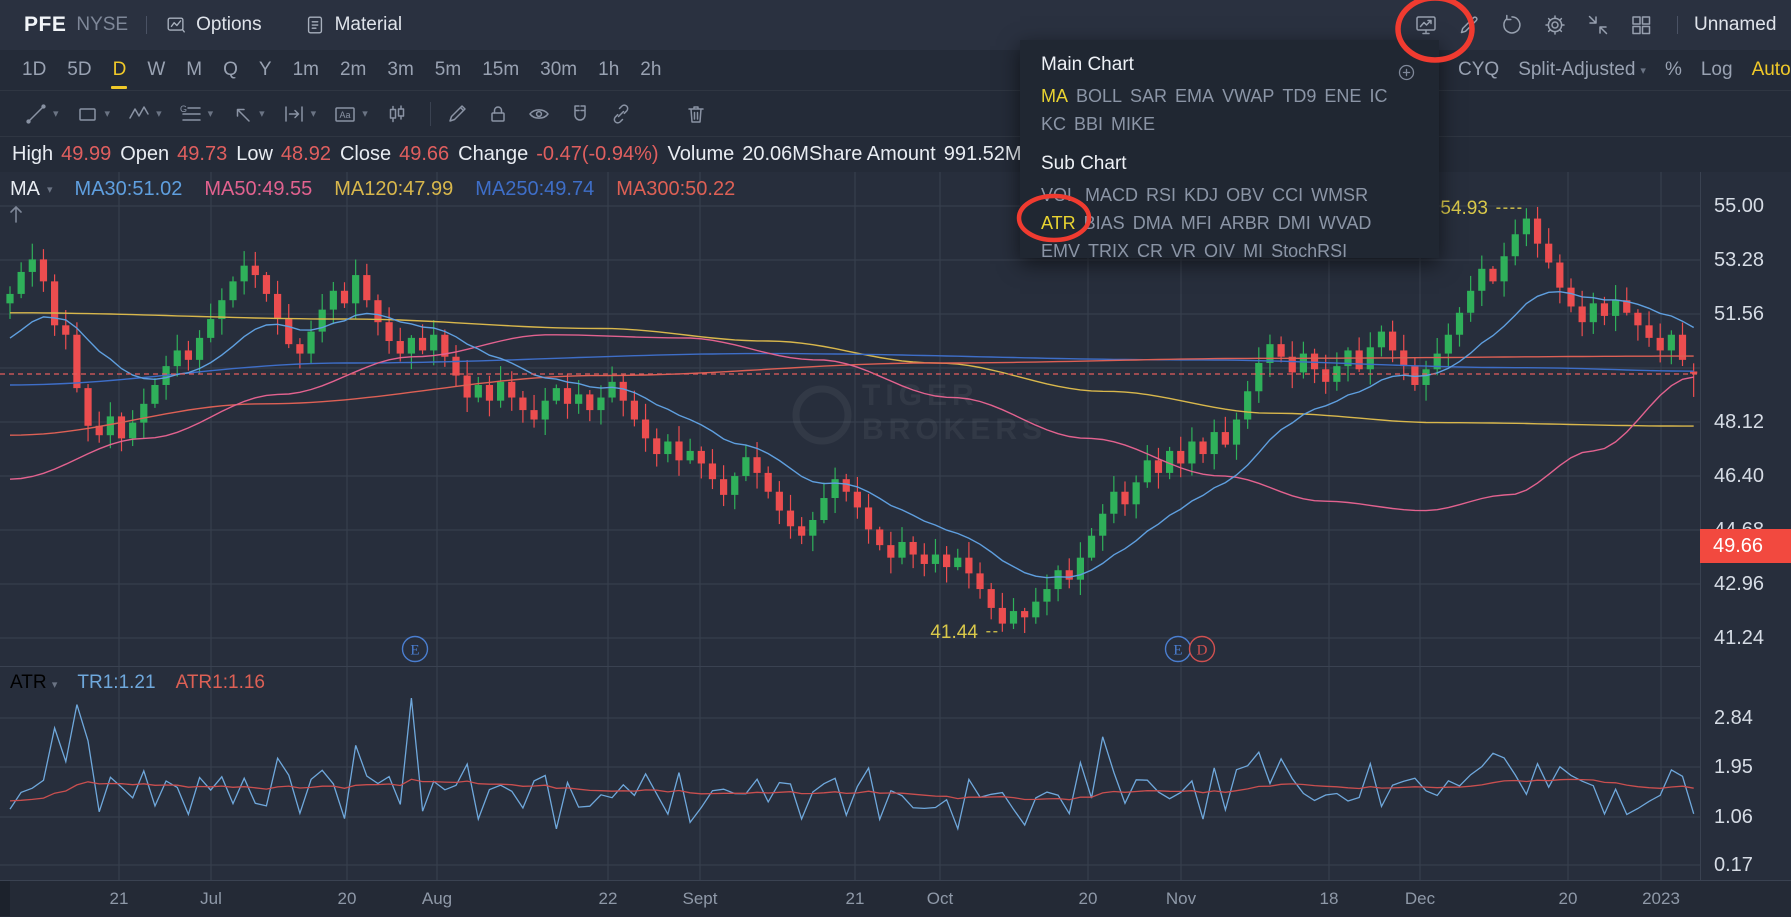 The image size is (1791, 917). What do you see at coordinates (539, 114) in the screenshot?
I see `eye-visibility-tool-icon` at bounding box center [539, 114].